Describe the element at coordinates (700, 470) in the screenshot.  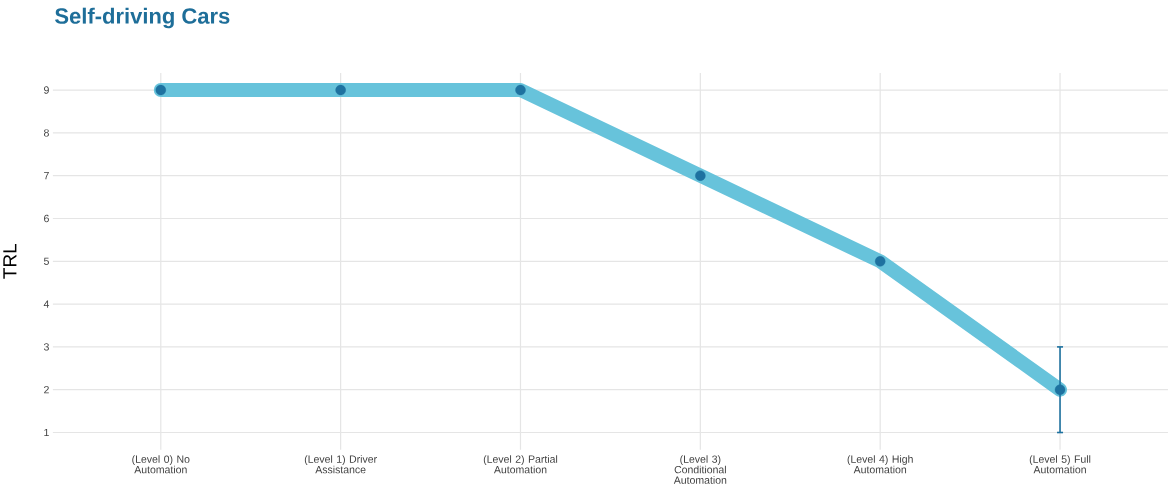
I see `x-tick-label: (Level 3) Conditional Automation` at that location.